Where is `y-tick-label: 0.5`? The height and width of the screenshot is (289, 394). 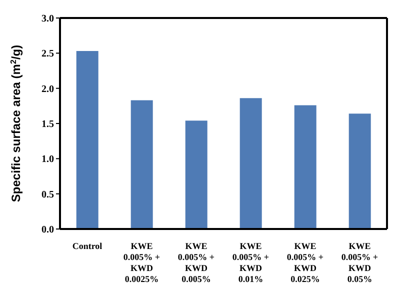
y-tick-label: 0.5 is located at coordinates (48, 194).